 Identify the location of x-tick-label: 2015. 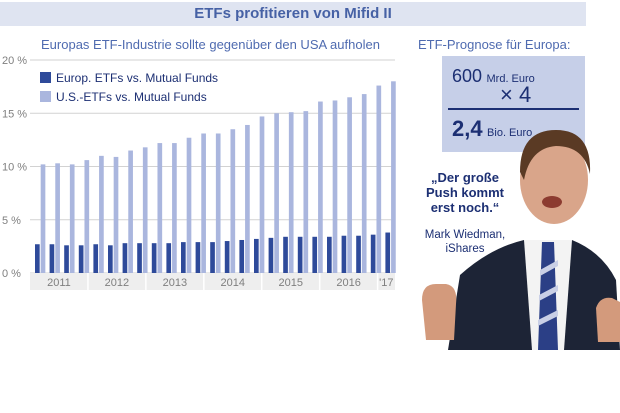
(290, 283).